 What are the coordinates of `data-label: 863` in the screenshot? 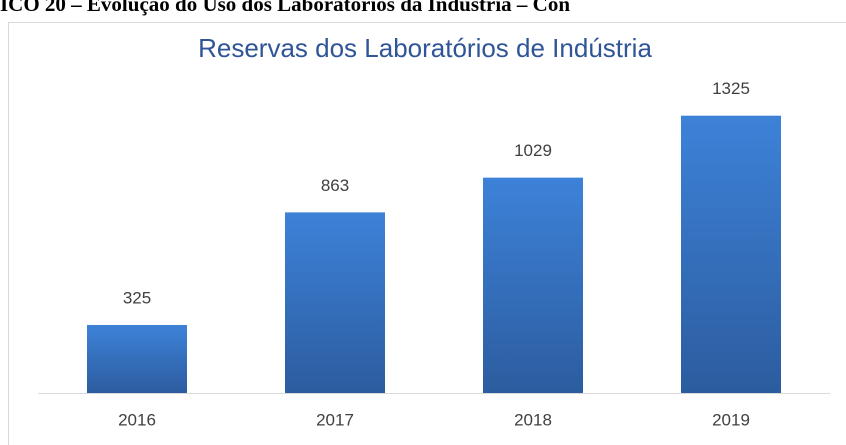 It's located at (335, 185).